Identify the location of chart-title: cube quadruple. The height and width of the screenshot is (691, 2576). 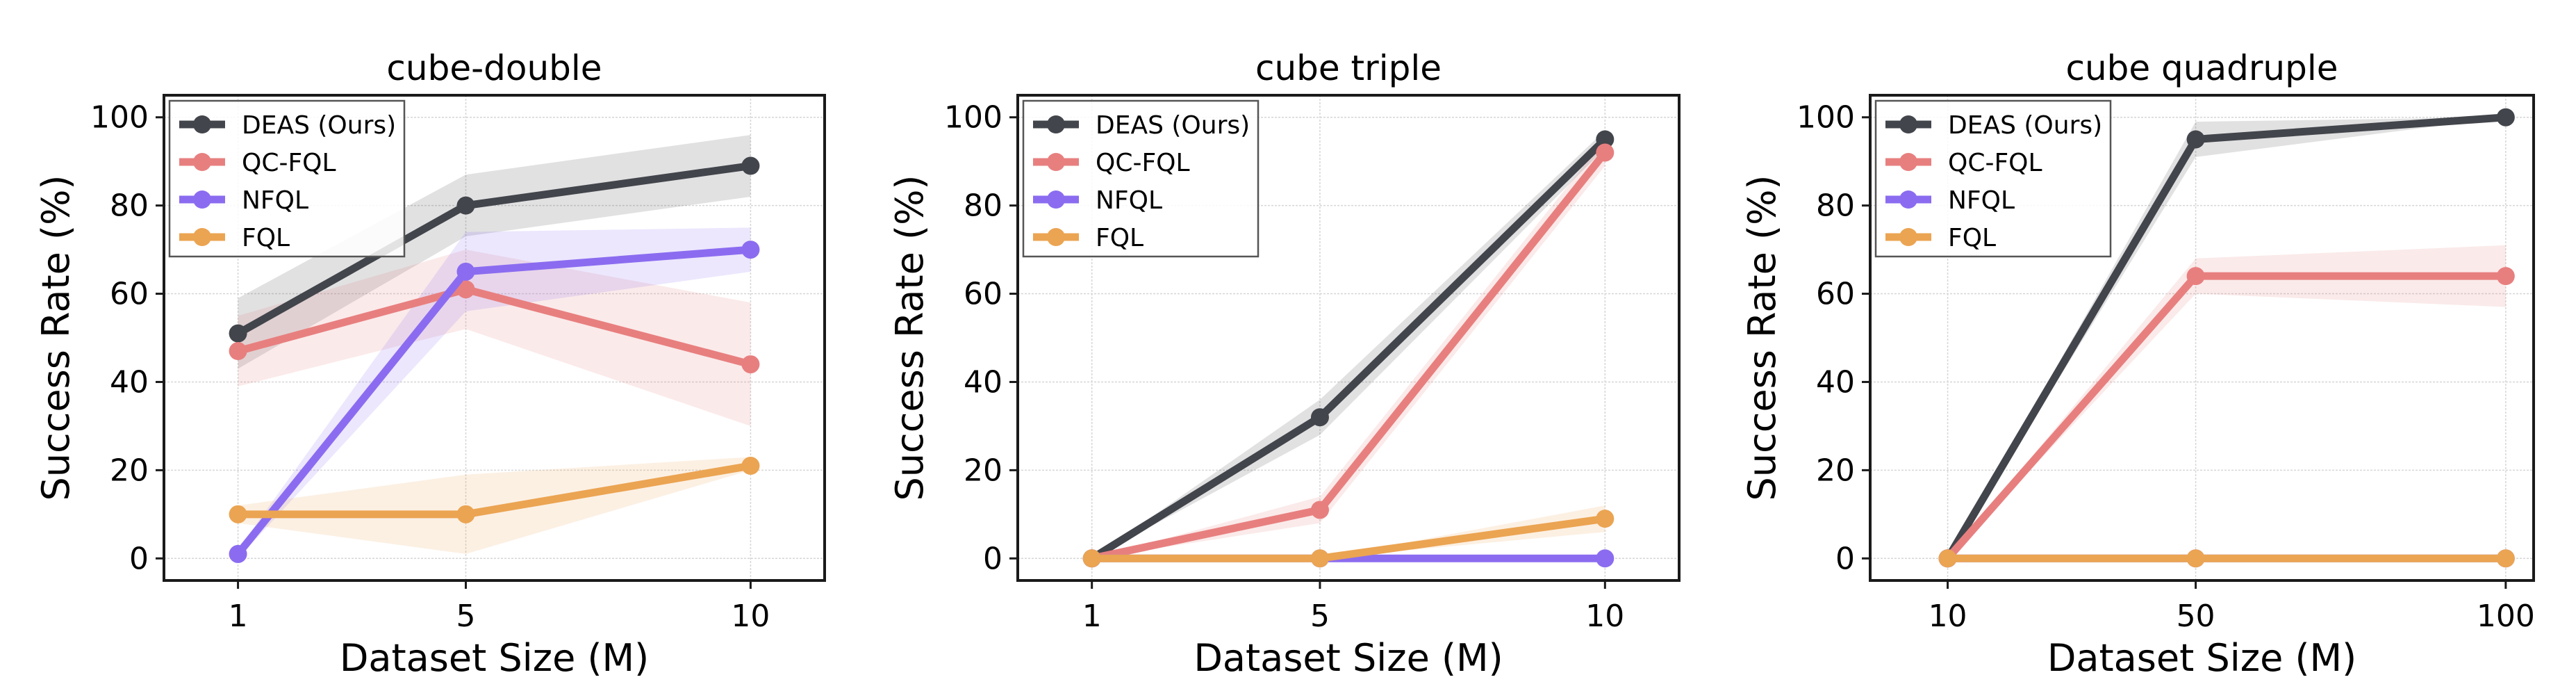
(2201, 68).